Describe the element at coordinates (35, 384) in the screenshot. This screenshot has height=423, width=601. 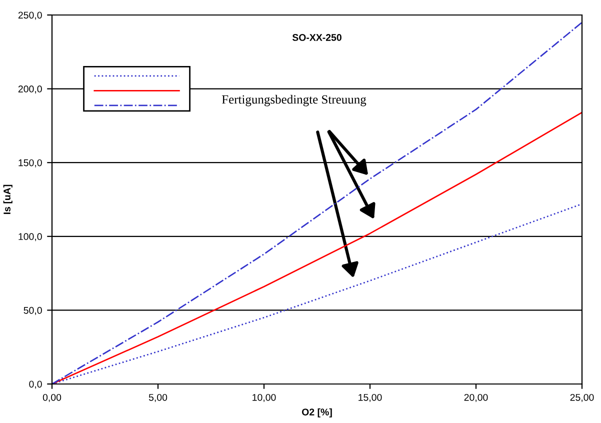
I see `y-tick-label: 0,0` at that location.